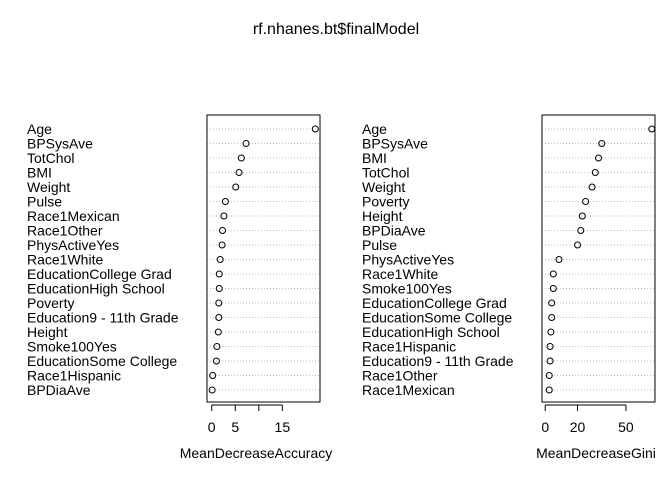  Describe the element at coordinates (578, 427) in the screenshot. I see `x-tick-label: 20` at that location.